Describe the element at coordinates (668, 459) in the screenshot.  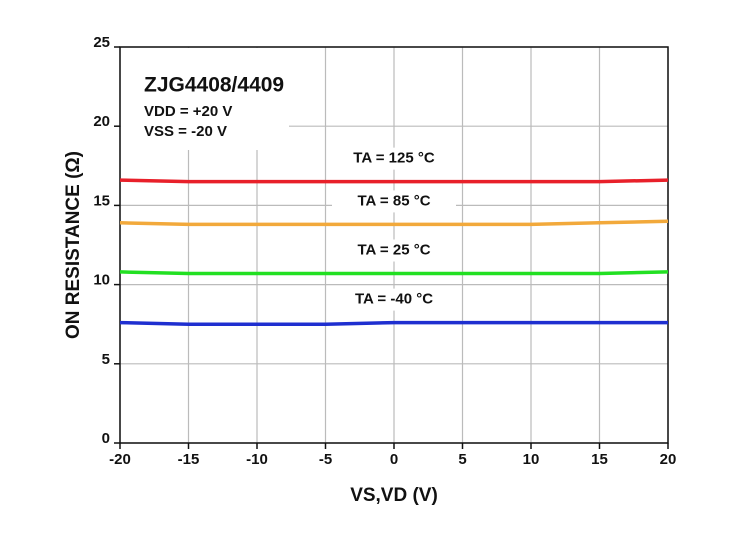
I see `x-tick-label: 20` at that location.